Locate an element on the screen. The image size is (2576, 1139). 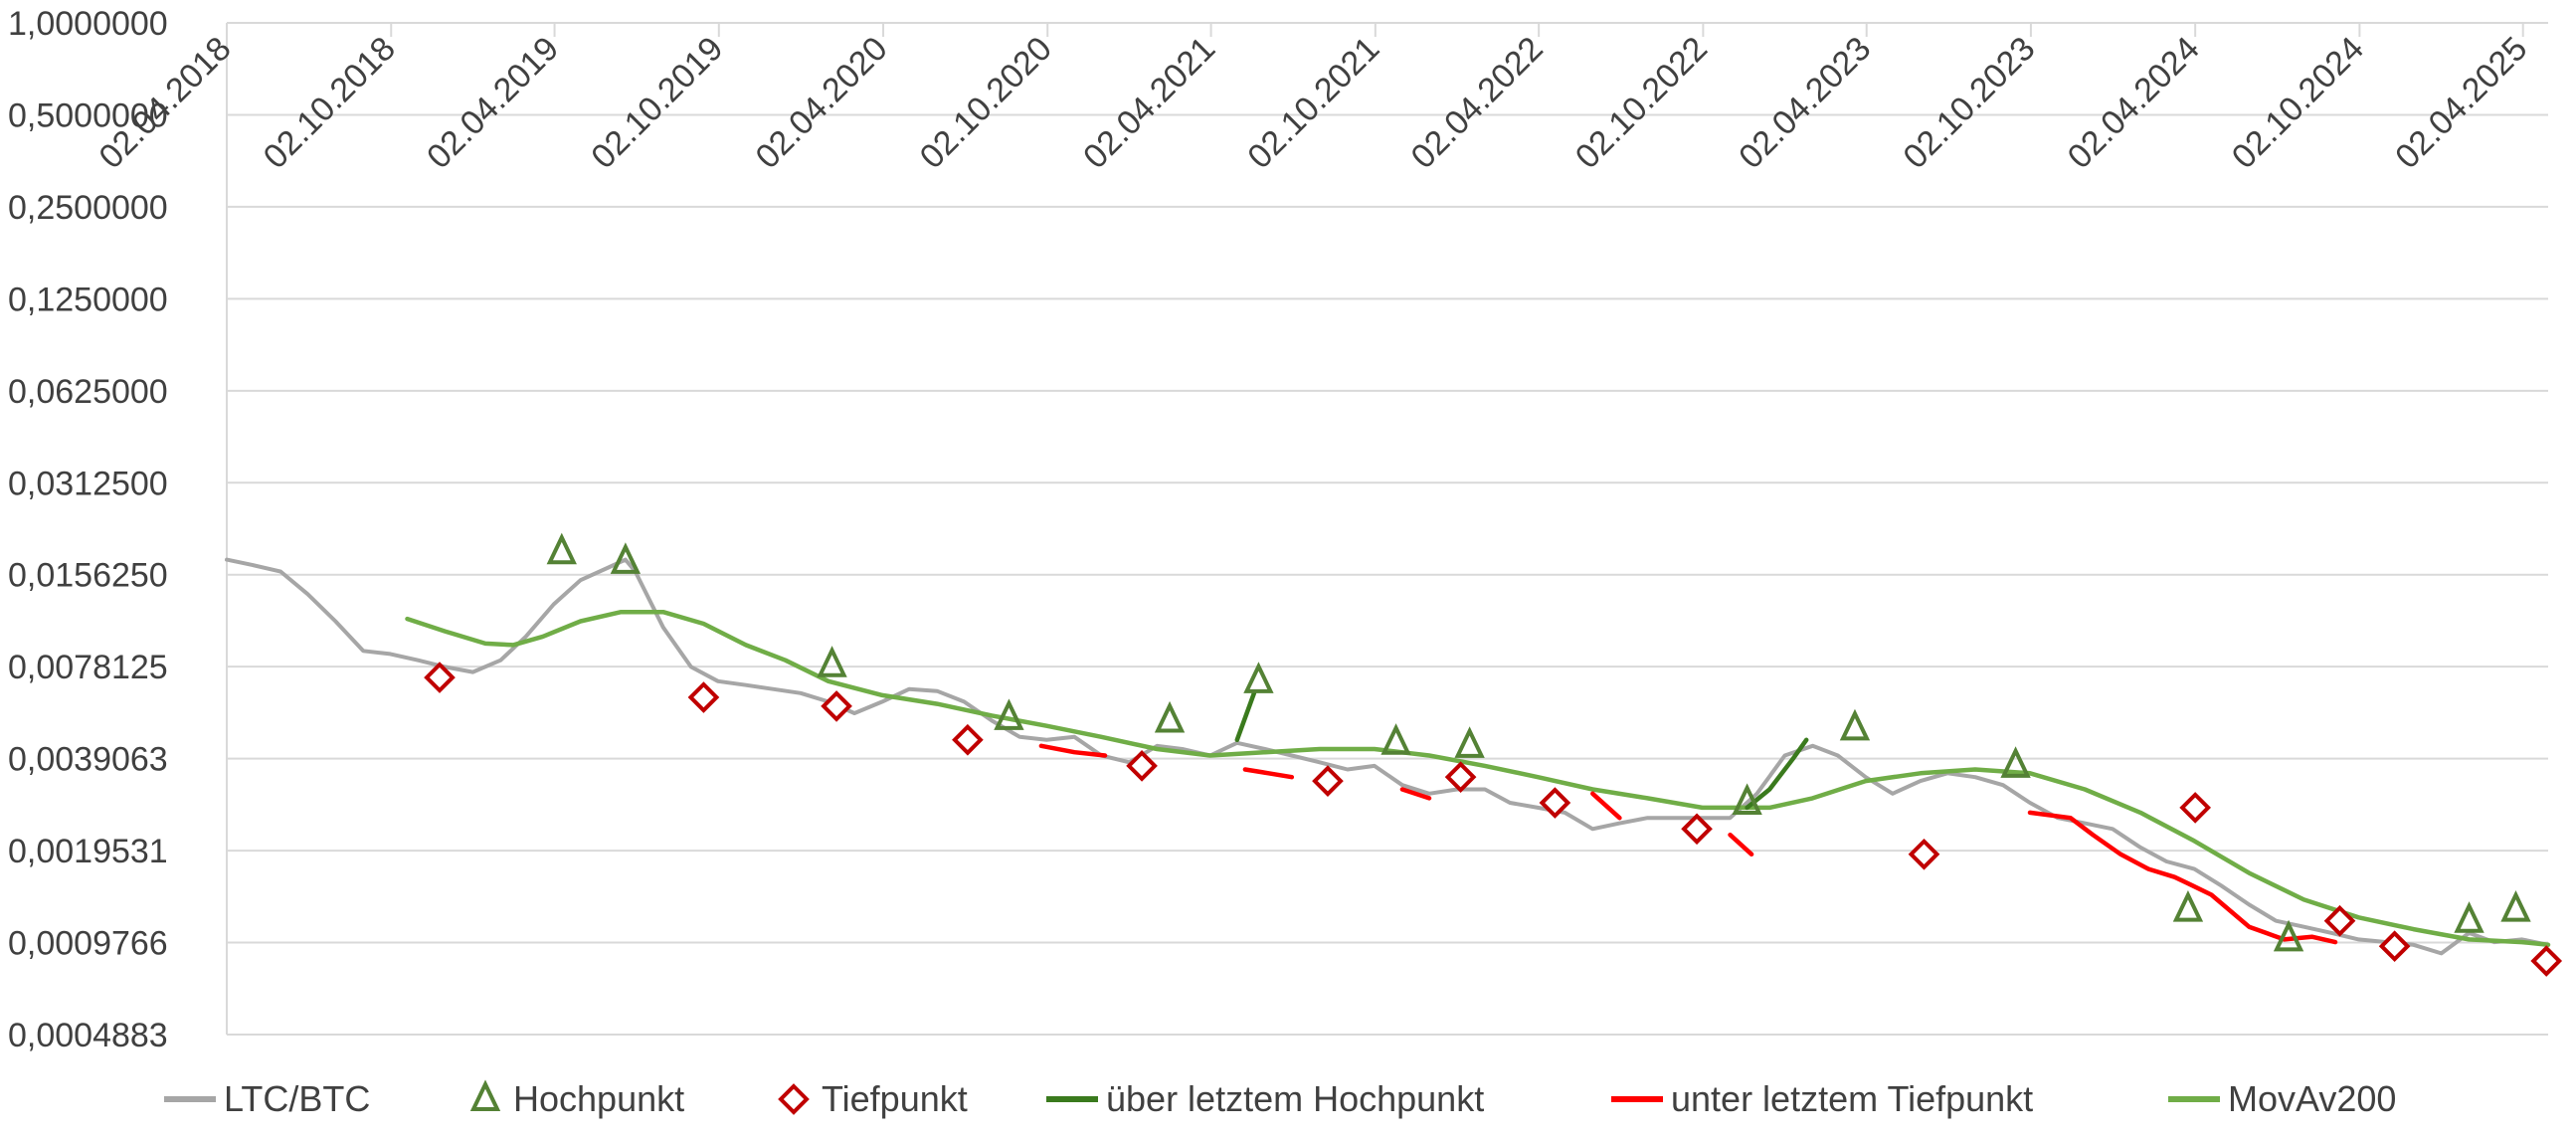
x-tick-label: 02.10.2019 is located at coordinates (657, 103).